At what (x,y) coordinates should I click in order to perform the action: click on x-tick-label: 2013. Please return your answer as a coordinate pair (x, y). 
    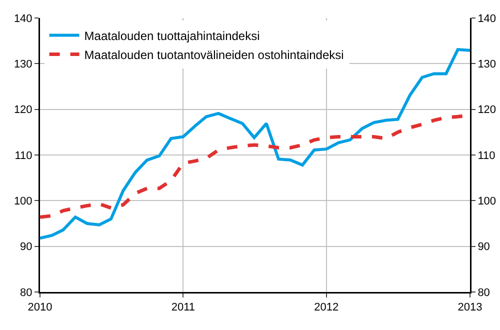
    Looking at the image, I should click on (470, 308).